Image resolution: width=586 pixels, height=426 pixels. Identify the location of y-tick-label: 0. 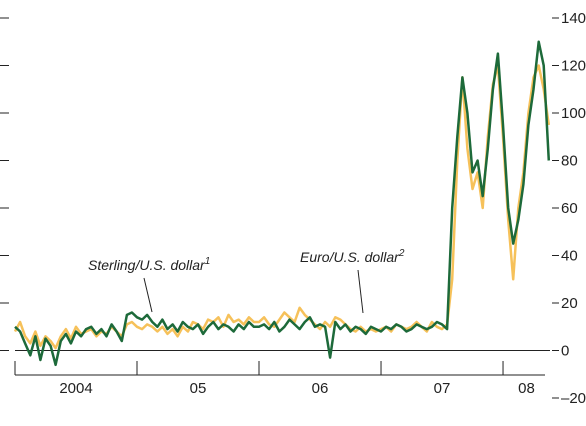
(565, 351).